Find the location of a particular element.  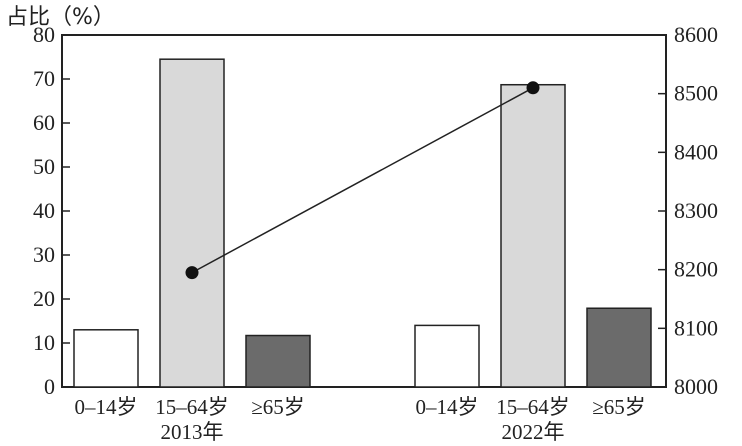

y-left-tick-label: 30 is located at coordinates (44, 254).